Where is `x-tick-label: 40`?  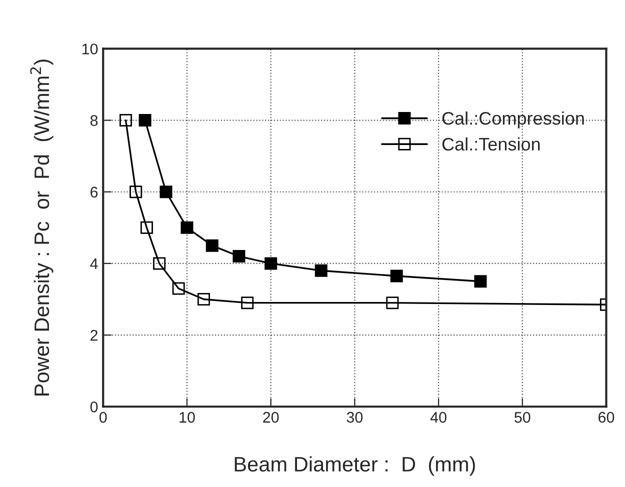
x-tick-label: 40 is located at coordinates (438, 417).